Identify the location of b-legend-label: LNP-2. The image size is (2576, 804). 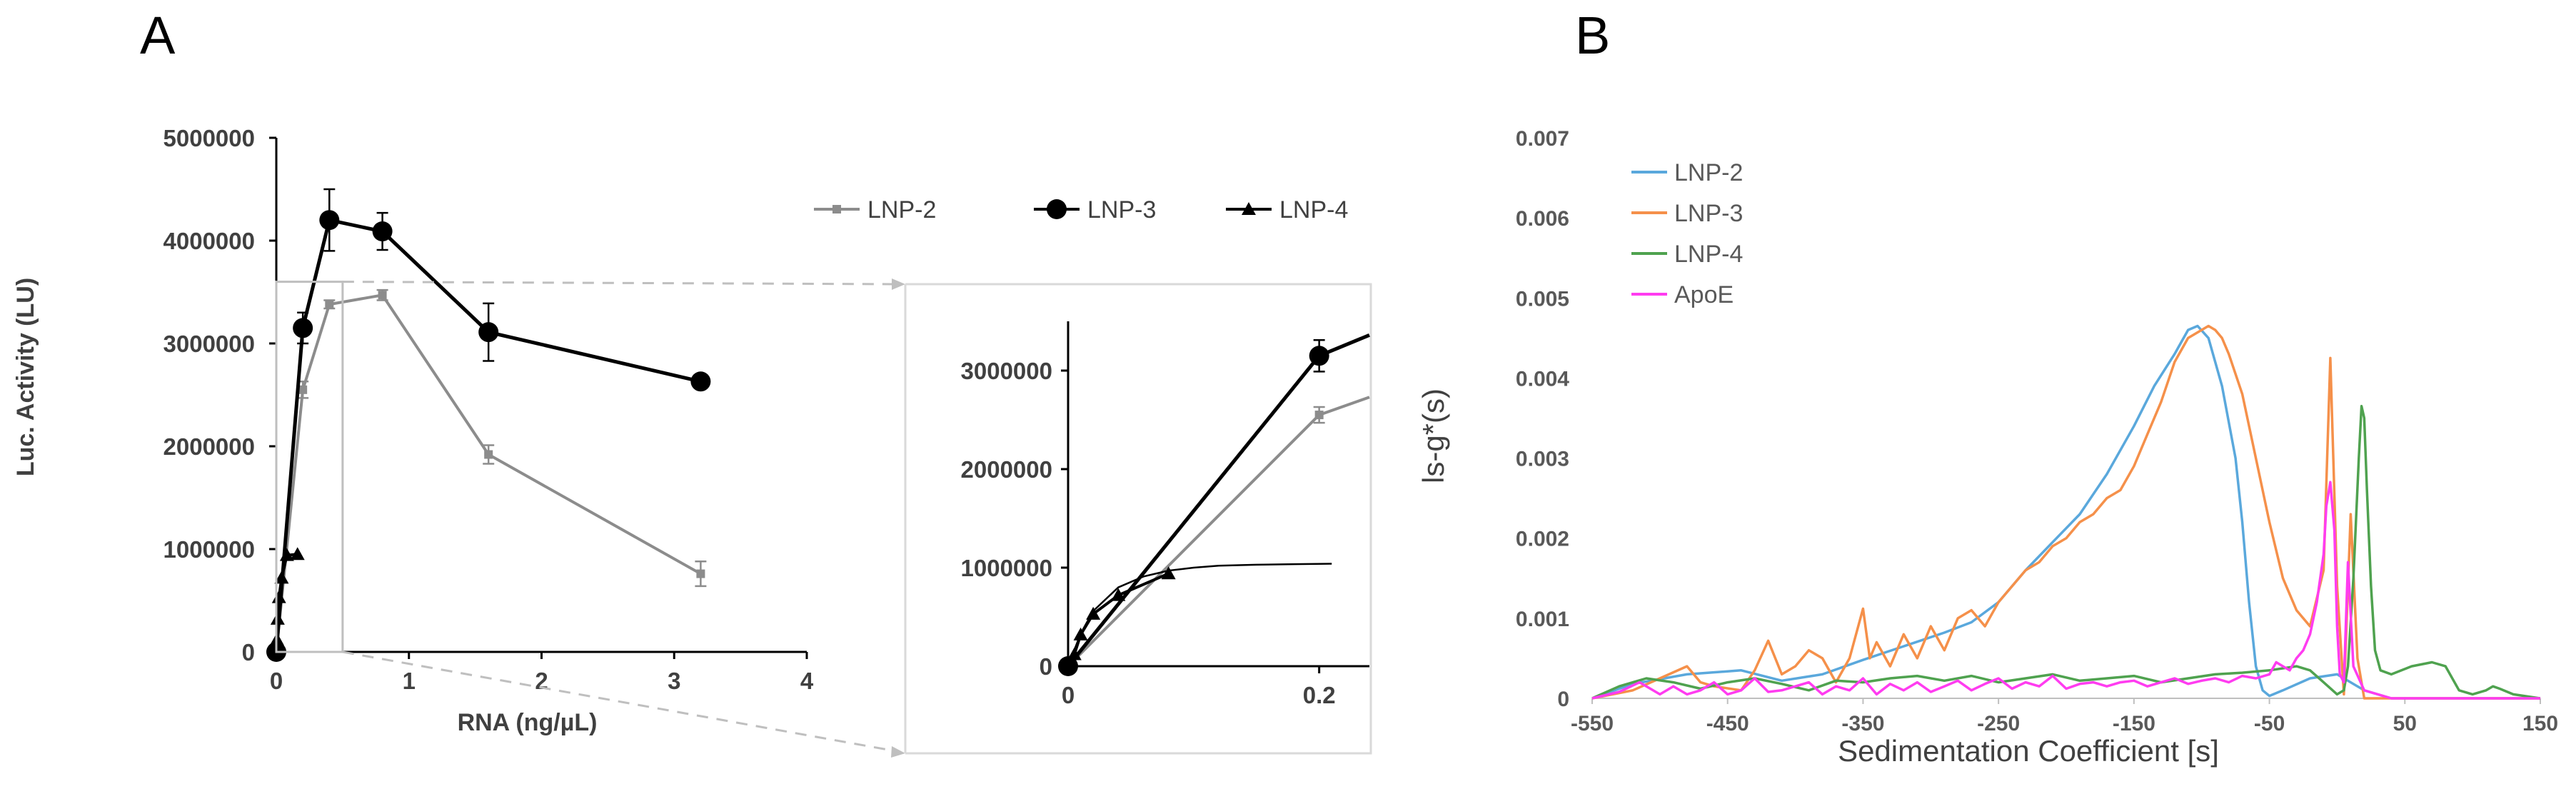
(1708, 173).